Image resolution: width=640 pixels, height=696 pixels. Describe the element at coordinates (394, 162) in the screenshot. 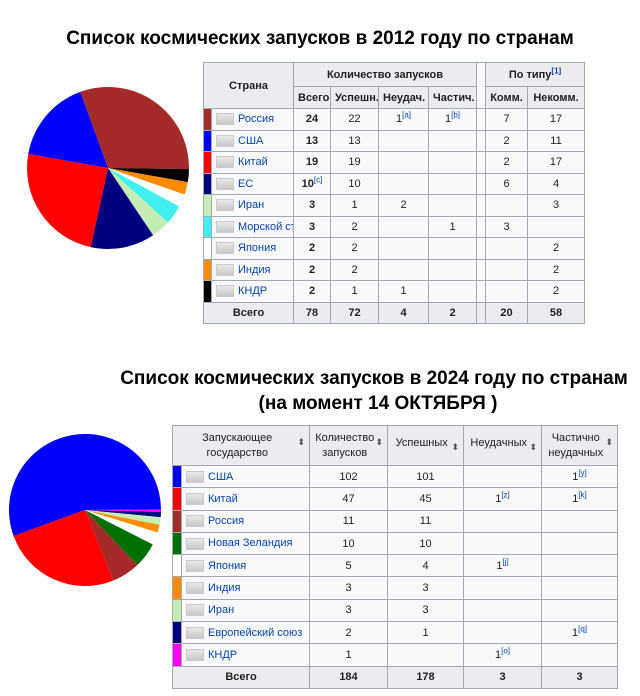

I see `table-row: Китай 19 19 2 17` at that location.